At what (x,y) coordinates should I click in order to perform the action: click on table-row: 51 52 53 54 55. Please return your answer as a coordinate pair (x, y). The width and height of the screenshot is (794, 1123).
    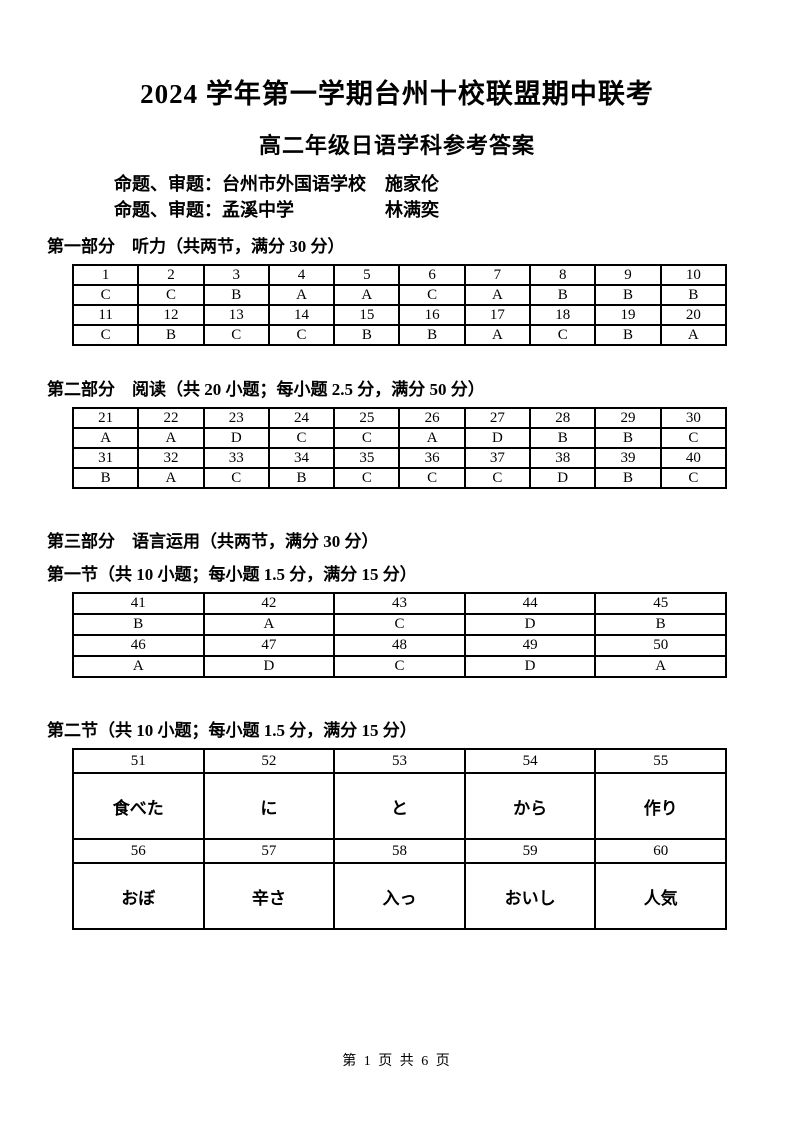
    Looking at the image, I should click on (399, 761).